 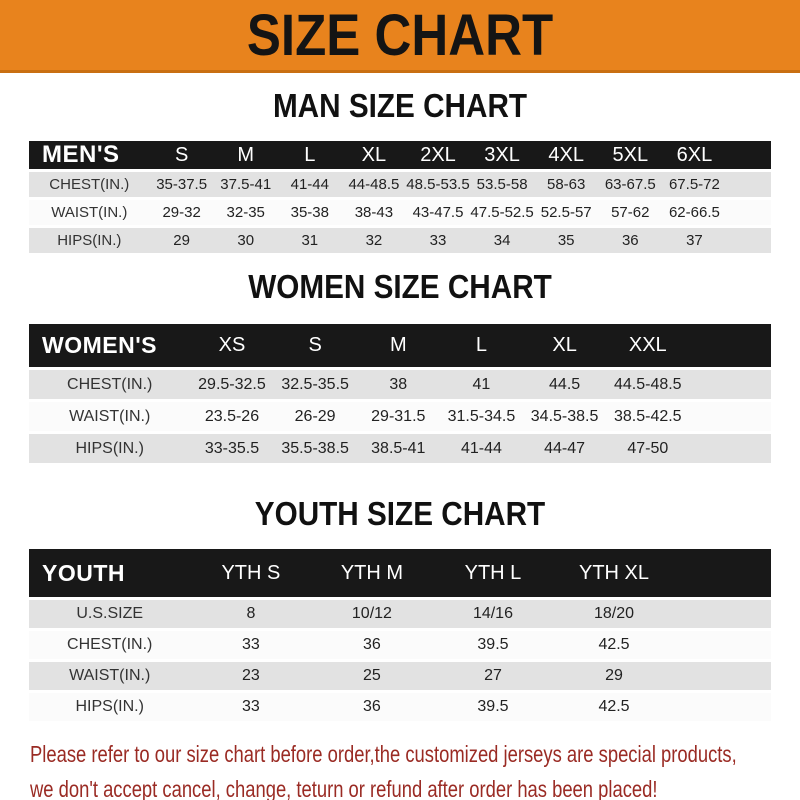 What do you see at coordinates (232, 448) in the screenshot?
I see `size-value-cell: 33-35.5` at bounding box center [232, 448].